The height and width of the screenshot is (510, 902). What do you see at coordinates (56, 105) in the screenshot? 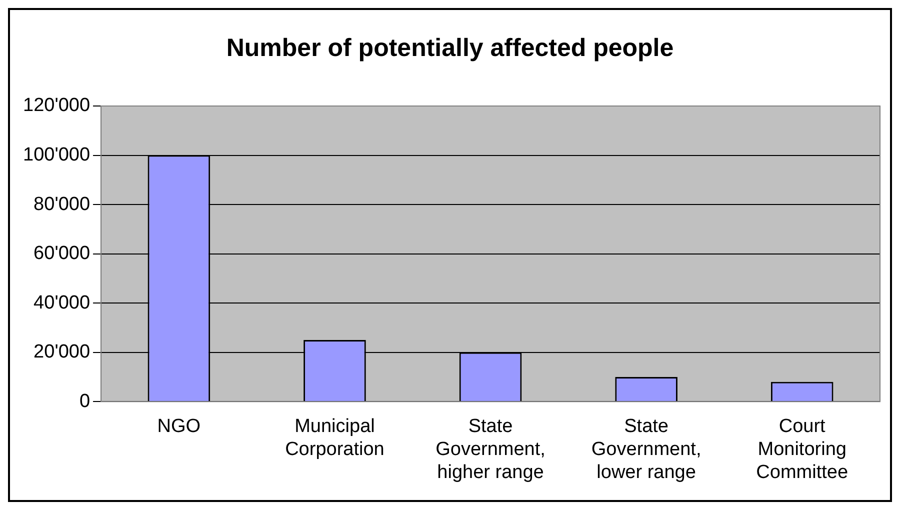
I see `y-tick-label: 120'000` at bounding box center [56, 105].